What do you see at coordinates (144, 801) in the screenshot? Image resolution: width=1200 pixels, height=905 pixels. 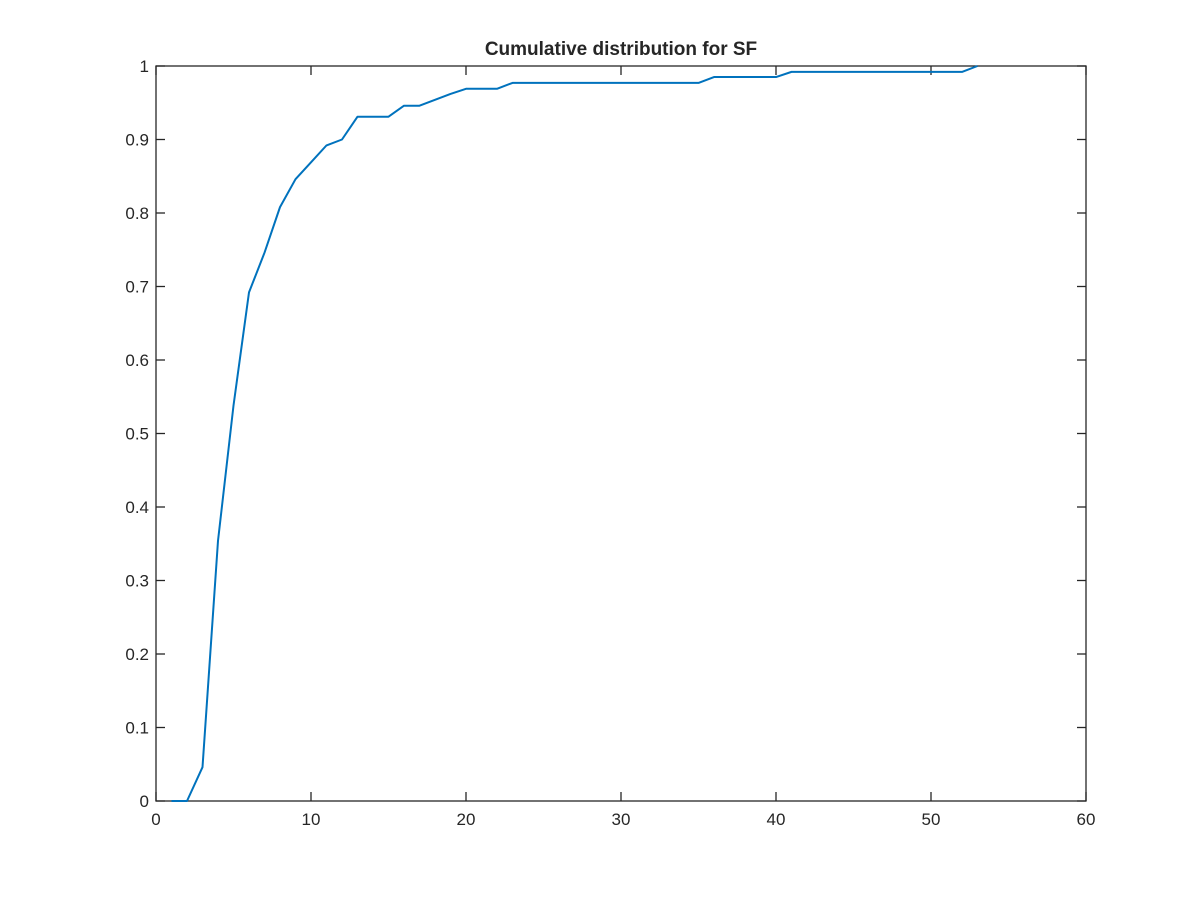 I see `y-tick-label: 0` at bounding box center [144, 801].